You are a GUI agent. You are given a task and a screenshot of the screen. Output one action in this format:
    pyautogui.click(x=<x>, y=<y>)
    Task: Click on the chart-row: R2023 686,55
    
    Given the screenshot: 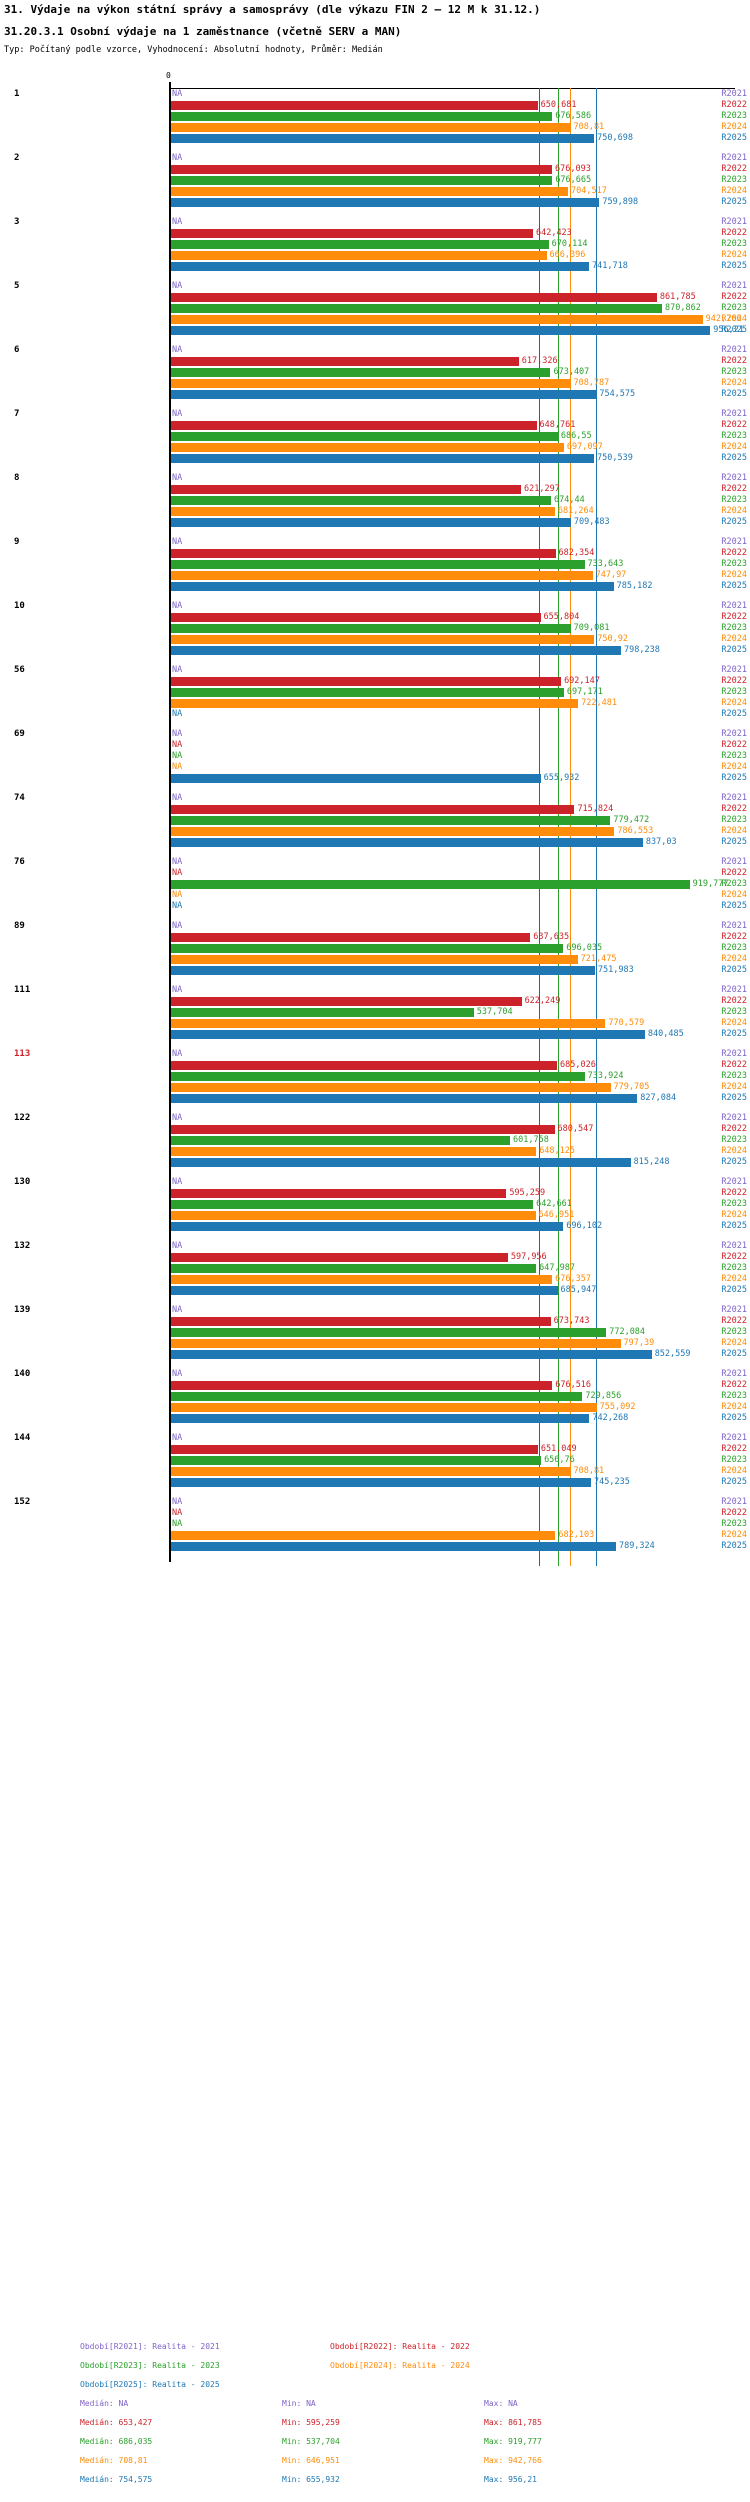 What is the action you would take?
    pyautogui.click(x=375, y=436)
    